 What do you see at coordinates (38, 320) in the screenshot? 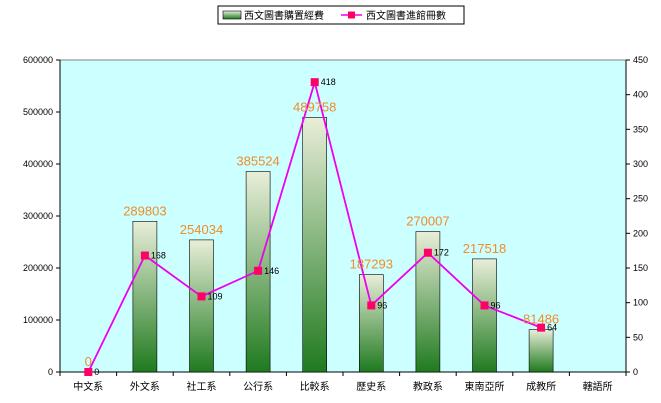
I see `left-tick-label: 100000` at bounding box center [38, 320].